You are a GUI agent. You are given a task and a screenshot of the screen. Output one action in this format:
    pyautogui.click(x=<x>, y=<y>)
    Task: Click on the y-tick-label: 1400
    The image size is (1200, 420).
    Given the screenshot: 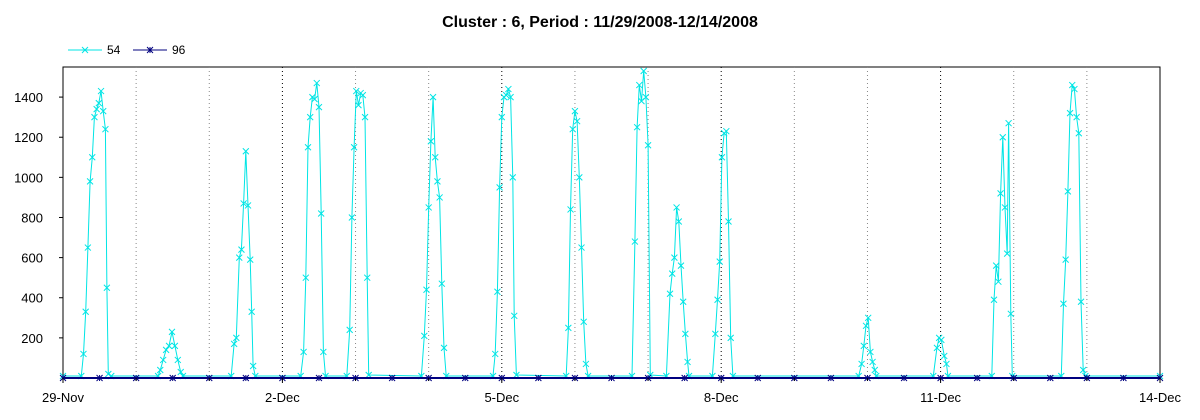 What is the action you would take?
    pyautogui.click(x=28, y=97)
    